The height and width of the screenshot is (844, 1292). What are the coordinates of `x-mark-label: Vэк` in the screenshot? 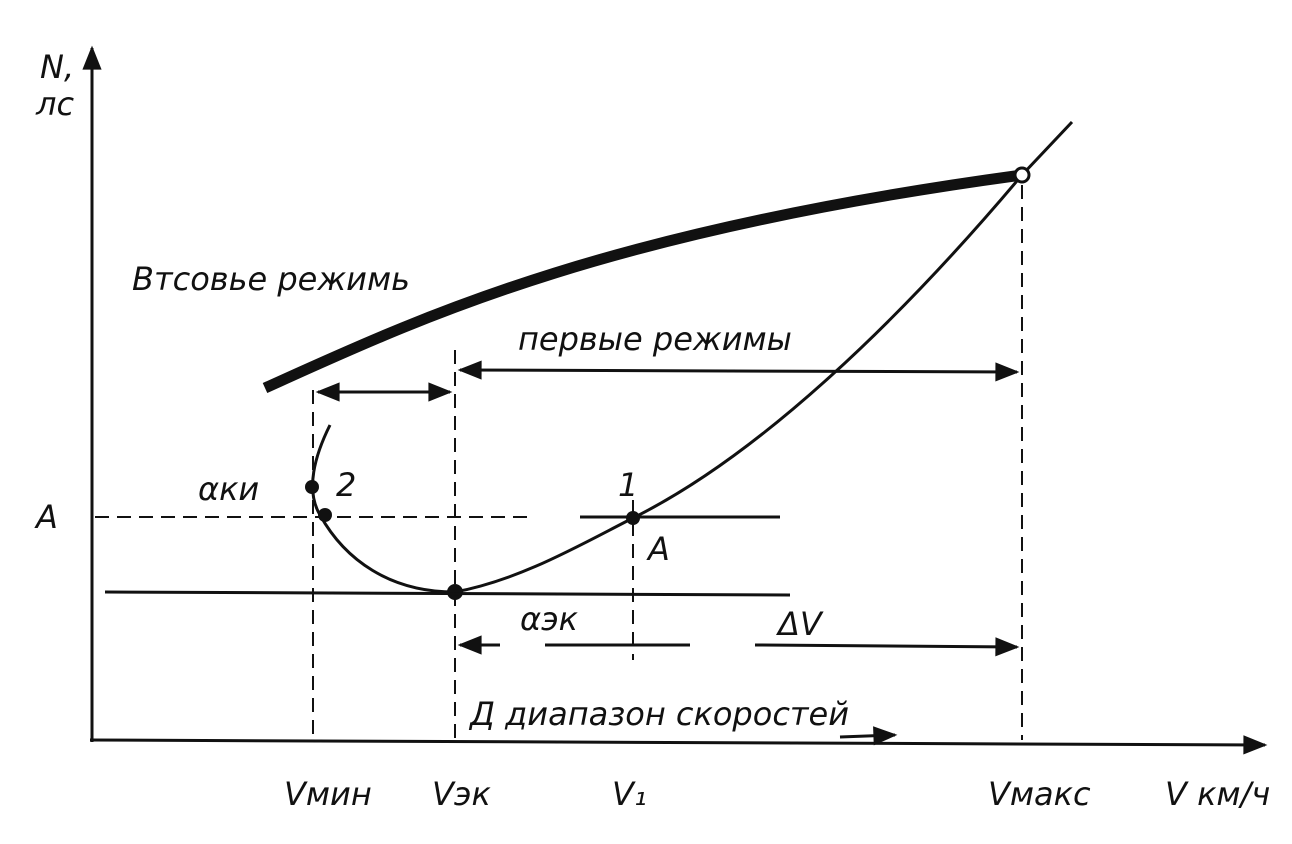 It's located at (461, 794).